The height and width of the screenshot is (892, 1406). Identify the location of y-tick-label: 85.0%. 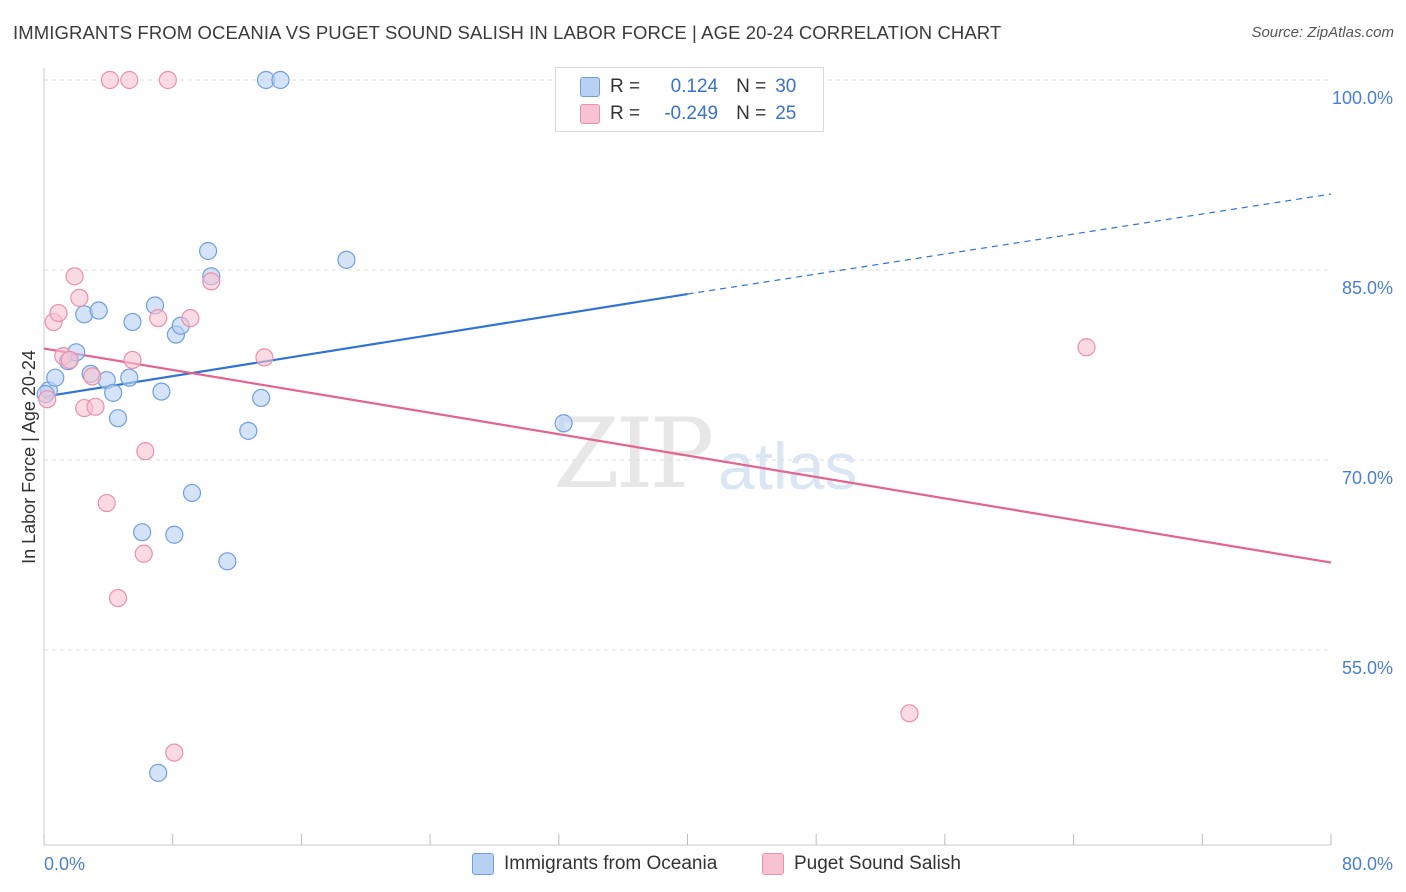
(1367, 288).